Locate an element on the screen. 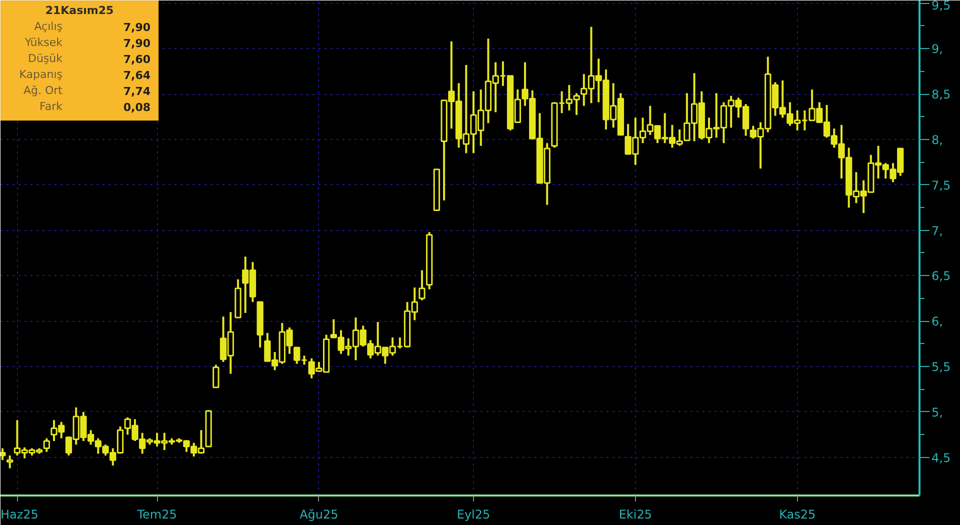 The height and width of the screenshot is (525, 960). y-tick-label: 4,5 is located at coordinates (941, 457).